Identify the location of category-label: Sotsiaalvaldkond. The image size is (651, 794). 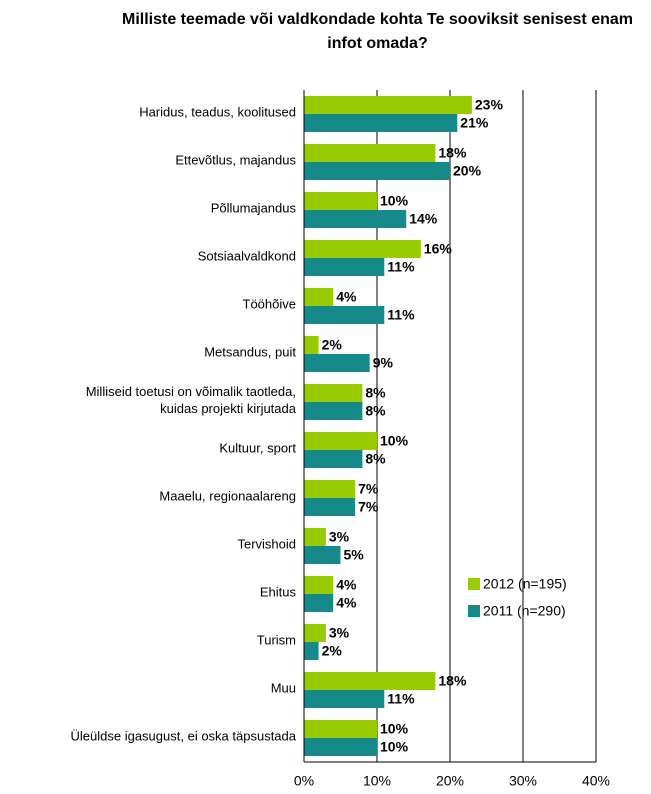
(246, 256).